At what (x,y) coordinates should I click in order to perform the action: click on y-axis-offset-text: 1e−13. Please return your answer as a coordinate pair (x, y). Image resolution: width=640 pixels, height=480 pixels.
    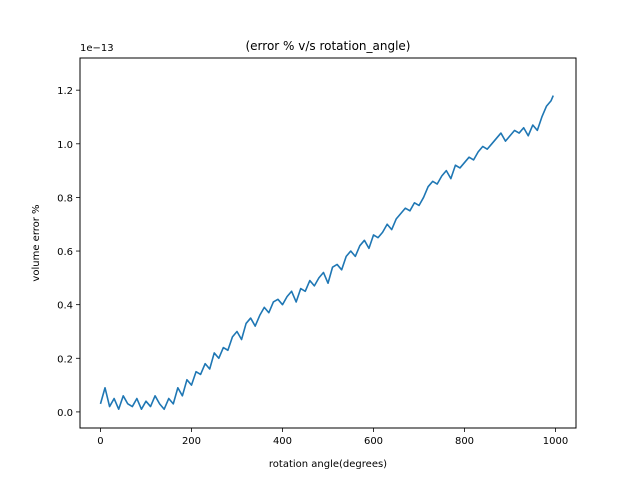
    Looking at the image, I should click on (97, 48).